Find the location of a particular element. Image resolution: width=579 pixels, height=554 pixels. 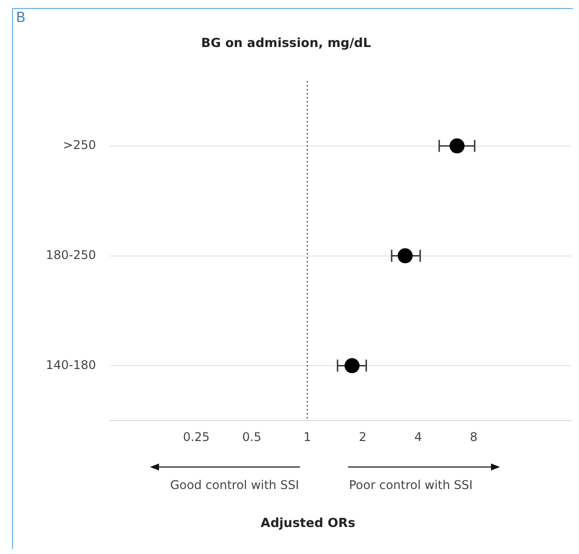

x-tick-label: 0.5 is located at coordinates (252, 437).